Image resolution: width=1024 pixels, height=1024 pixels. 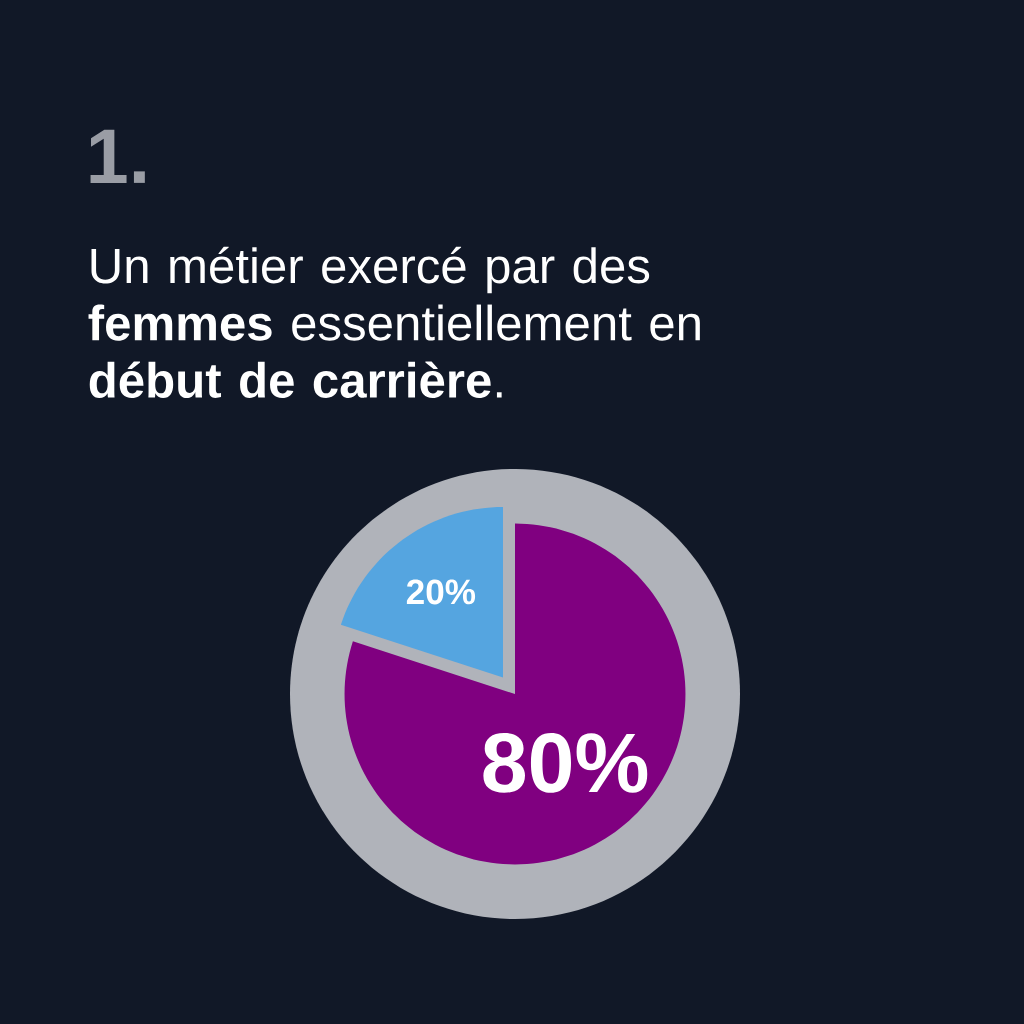 What do you see at coordinates (117, 156) in the screenshot?
I see `chart-title: 1.` at bounding box center [117, 156].